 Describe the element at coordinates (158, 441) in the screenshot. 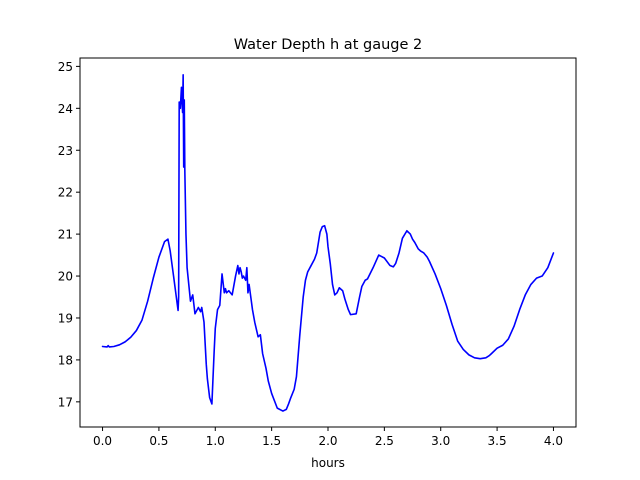

I see `x-tick-label: 0.5` at that location.